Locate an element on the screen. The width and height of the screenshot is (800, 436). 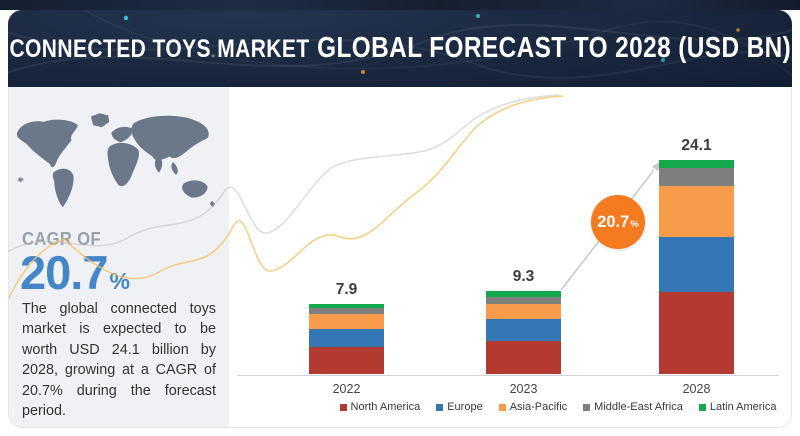
legend-item-asia-pacific: Asia-Pacific is located at coordinates (533, 407).